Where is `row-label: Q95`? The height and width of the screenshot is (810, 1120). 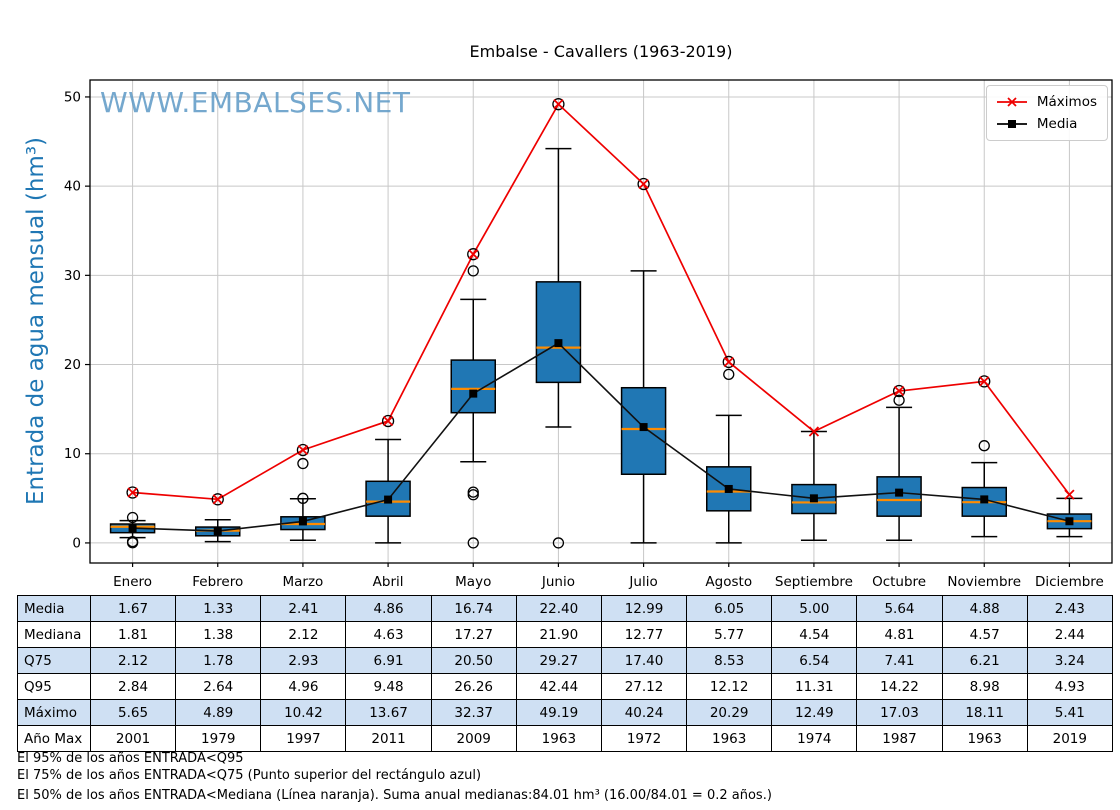
row-label: Q95 is located at coordinates (54, 686).